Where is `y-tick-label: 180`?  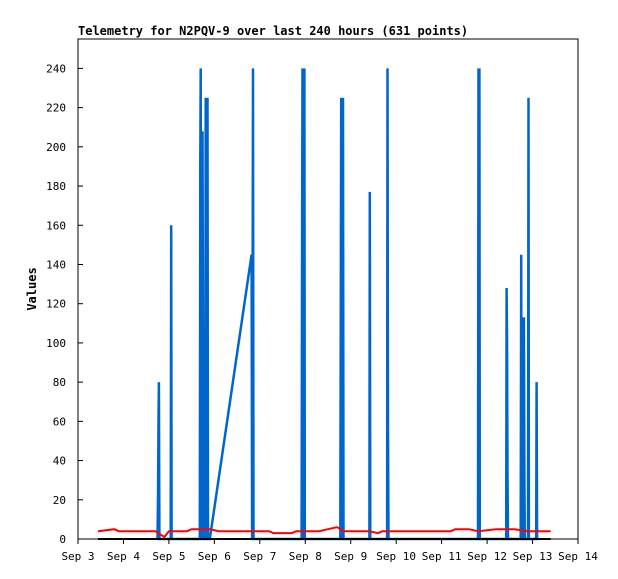 y-tick-label: 180 is located at coordinates (56, 186).